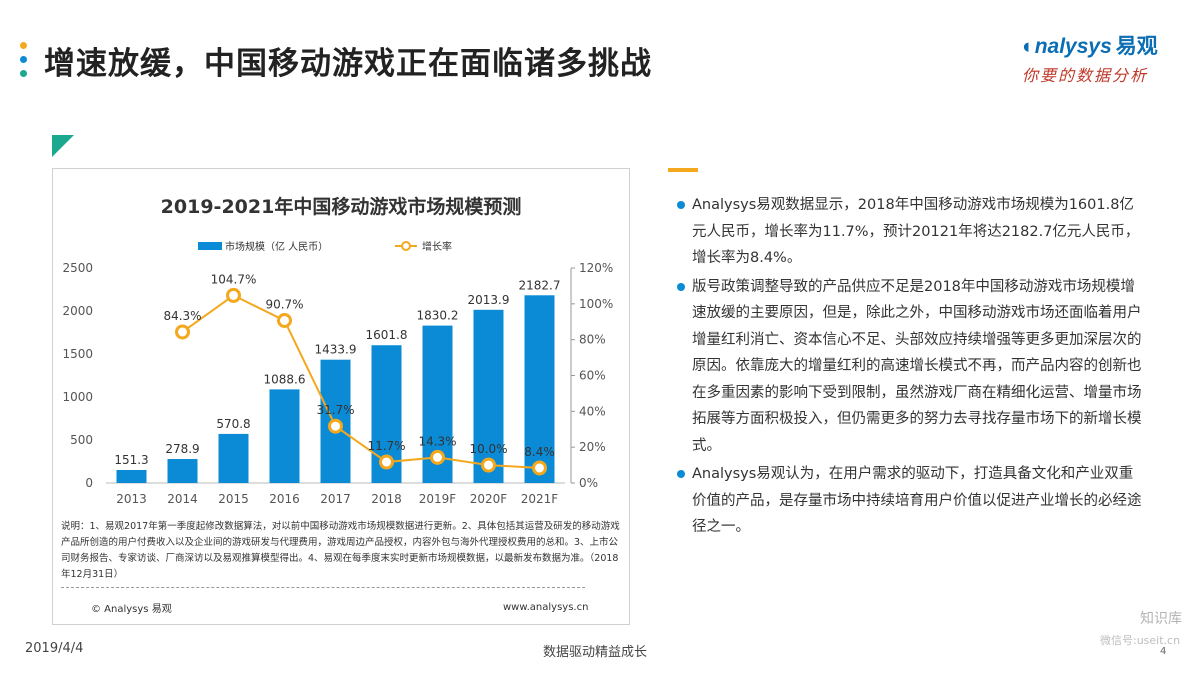 Image resolution: width=1200 pixels, height=675 pixels. I want to click on logo-a-icon: ◐, so click(1028, 46).